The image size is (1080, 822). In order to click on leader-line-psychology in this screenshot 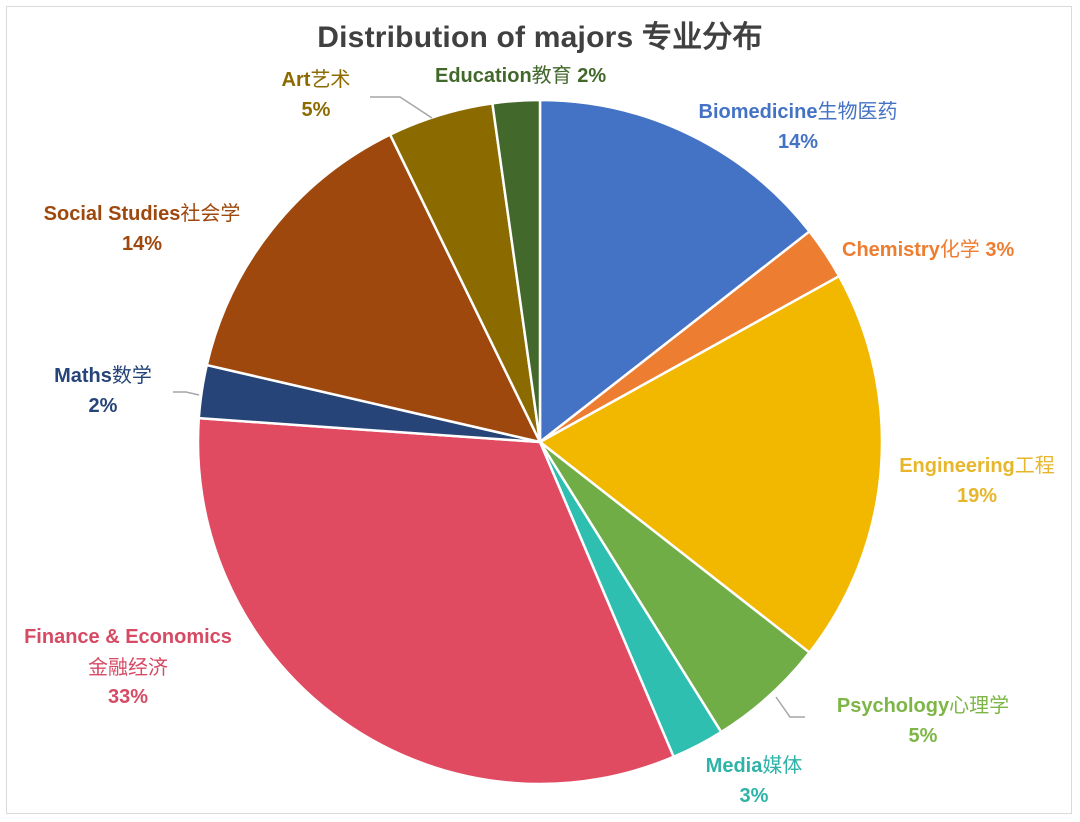, I will do `click(790, 707)`.